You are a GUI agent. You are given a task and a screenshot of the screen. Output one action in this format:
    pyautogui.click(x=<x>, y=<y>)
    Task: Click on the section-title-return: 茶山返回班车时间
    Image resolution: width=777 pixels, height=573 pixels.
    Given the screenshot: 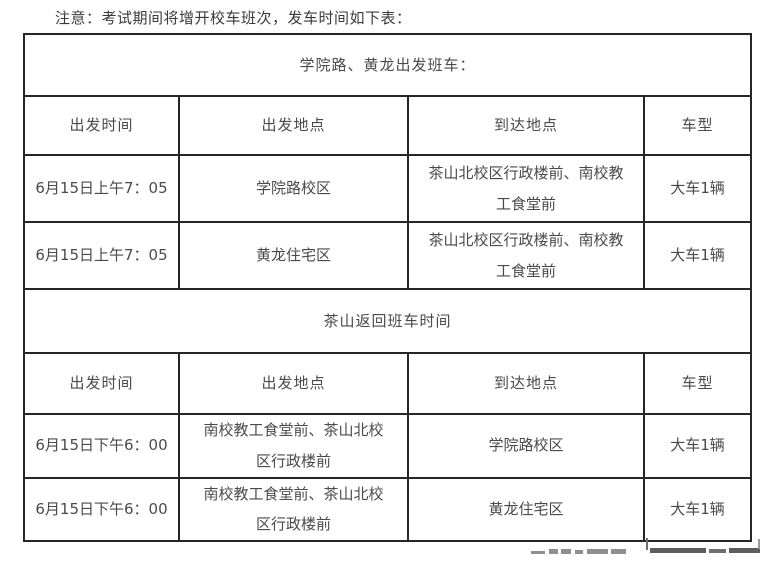 What is the action you would take?
    pyautogui.click(x=387, y=321)
    